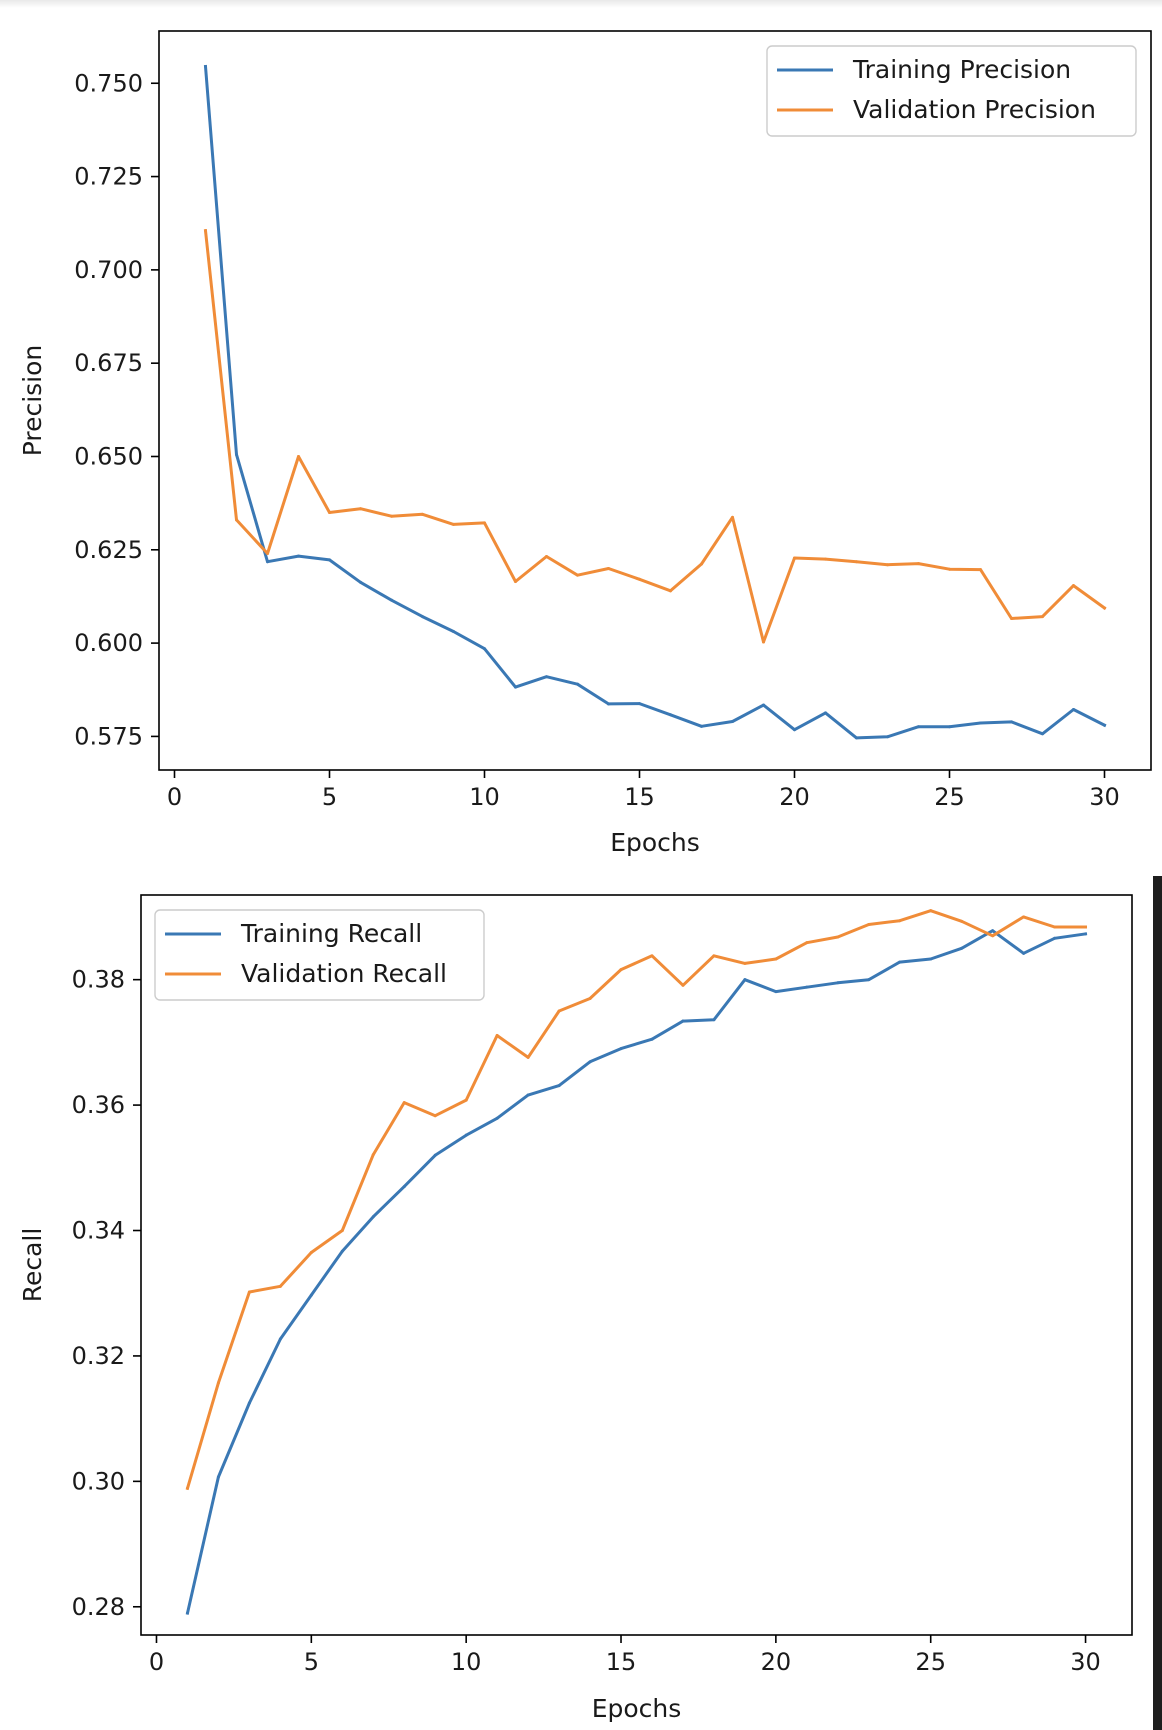  I want to click on recall-x-tick-label: 30, so click(1085, 1662).